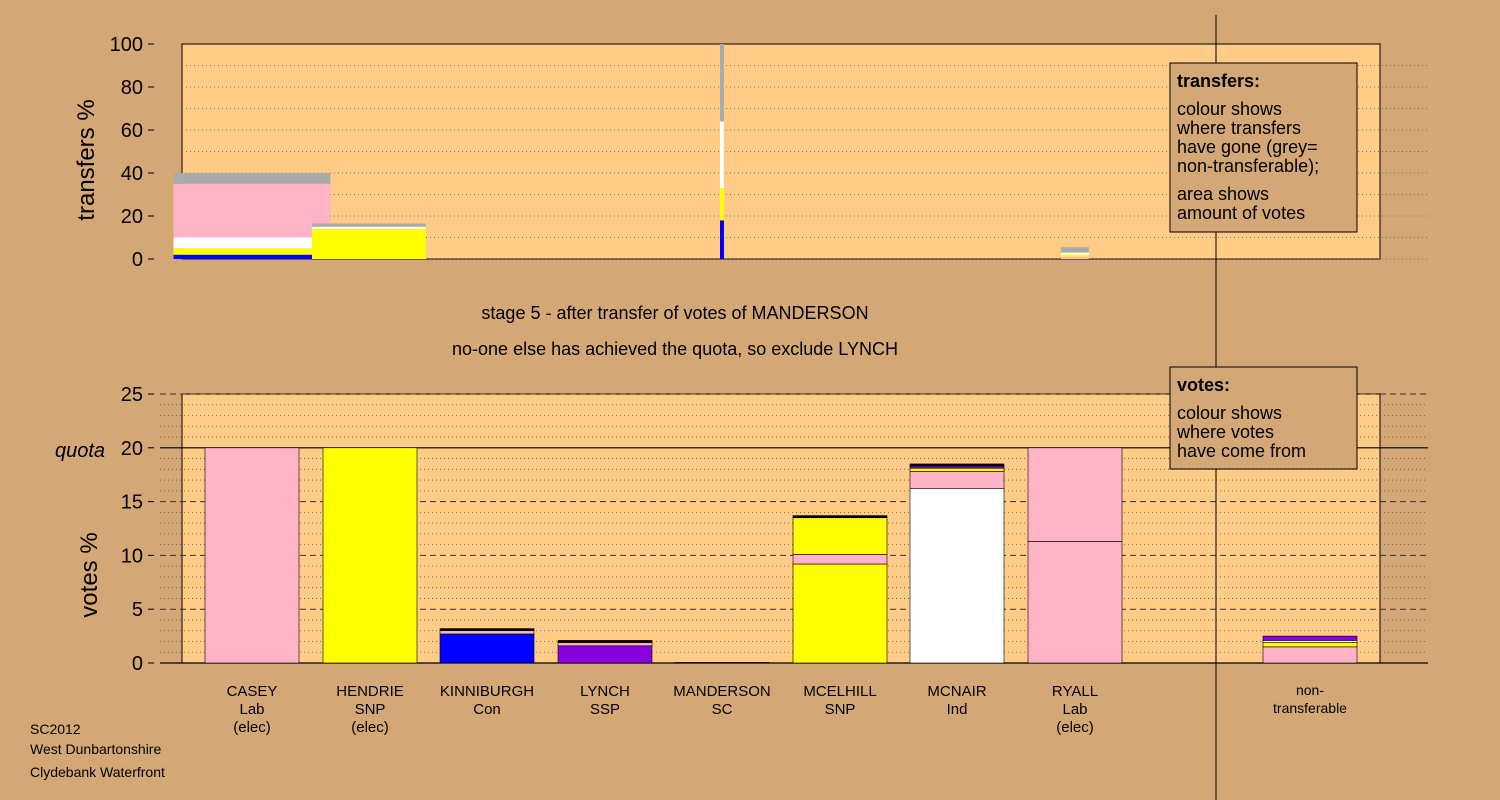  Describe the element at coordinates (956, 691) in the screenshot. I see `candidate-label-line: MCNAIR` at that location.